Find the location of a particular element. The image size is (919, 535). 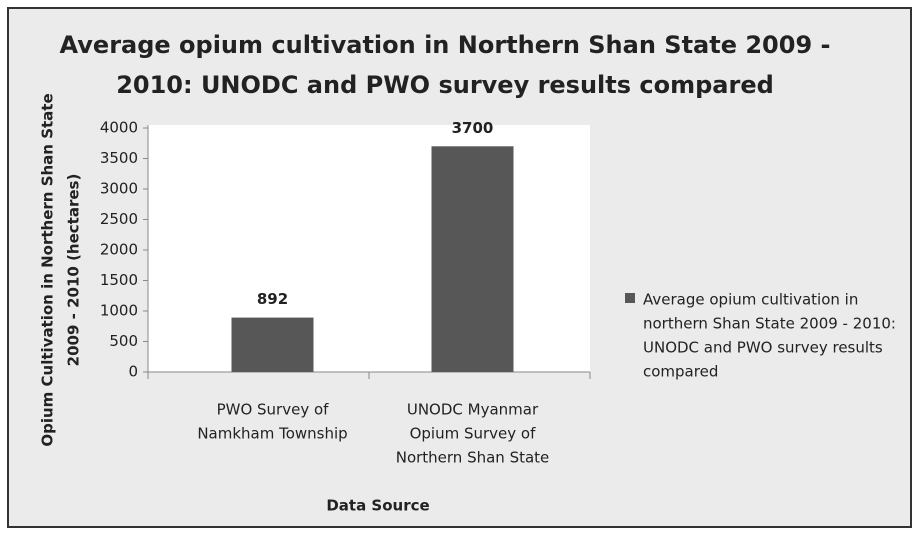

x-tick-label: Namkham Township is located at coordinates (272, 434).